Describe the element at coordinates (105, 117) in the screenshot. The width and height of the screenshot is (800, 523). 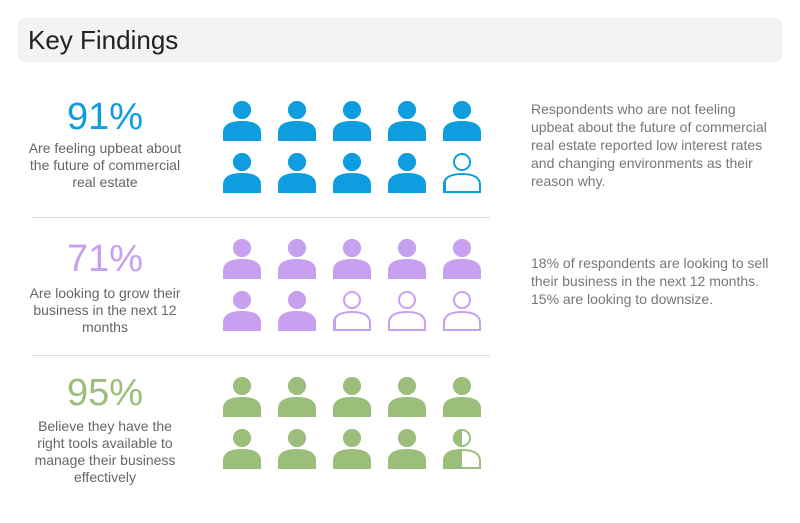
I see `finding-percent: 91%` at that location.